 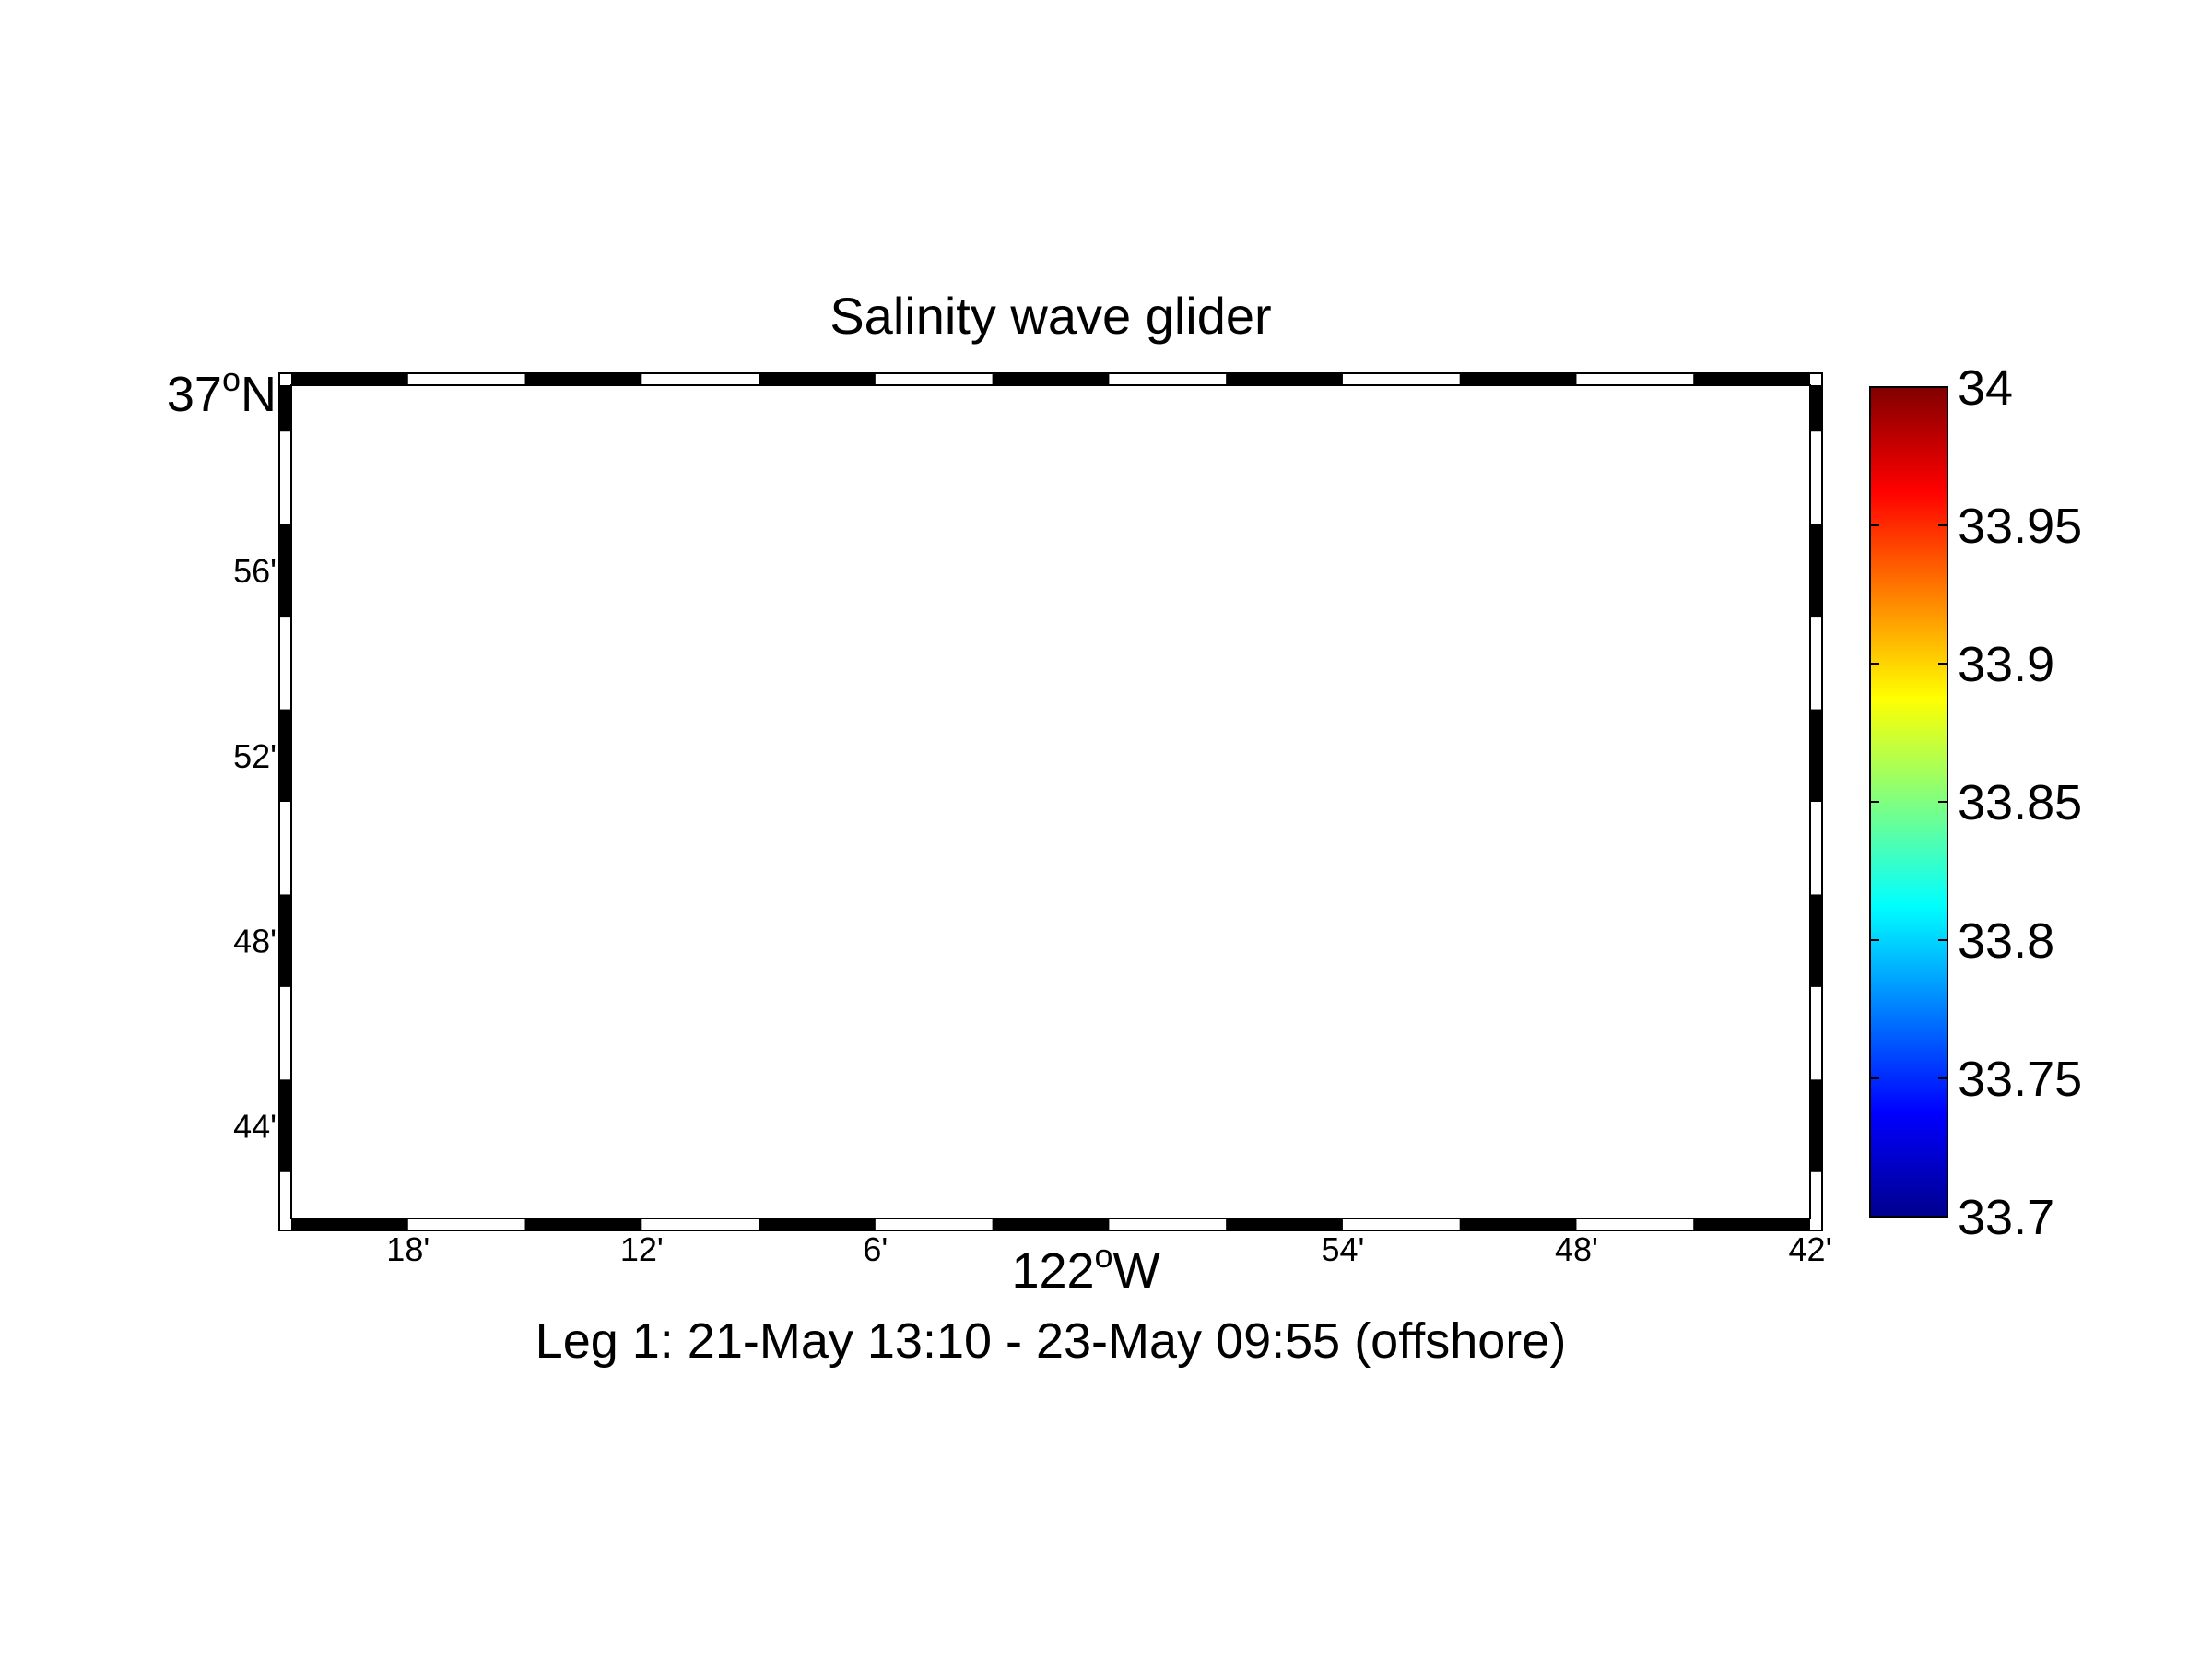 What do you see at coordinates (1085, 1268) in the screenshot?
I see `longitude-axis-label: 122oW` at bounding box center [1085, 1268].